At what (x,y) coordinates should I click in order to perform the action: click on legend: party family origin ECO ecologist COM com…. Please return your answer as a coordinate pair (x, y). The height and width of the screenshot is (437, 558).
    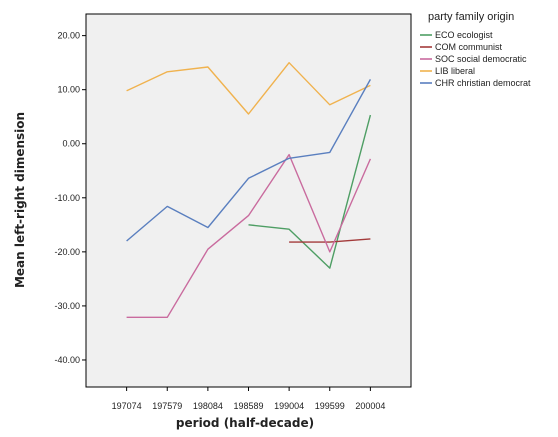
    Looking at the image, I should click on (475, 49).